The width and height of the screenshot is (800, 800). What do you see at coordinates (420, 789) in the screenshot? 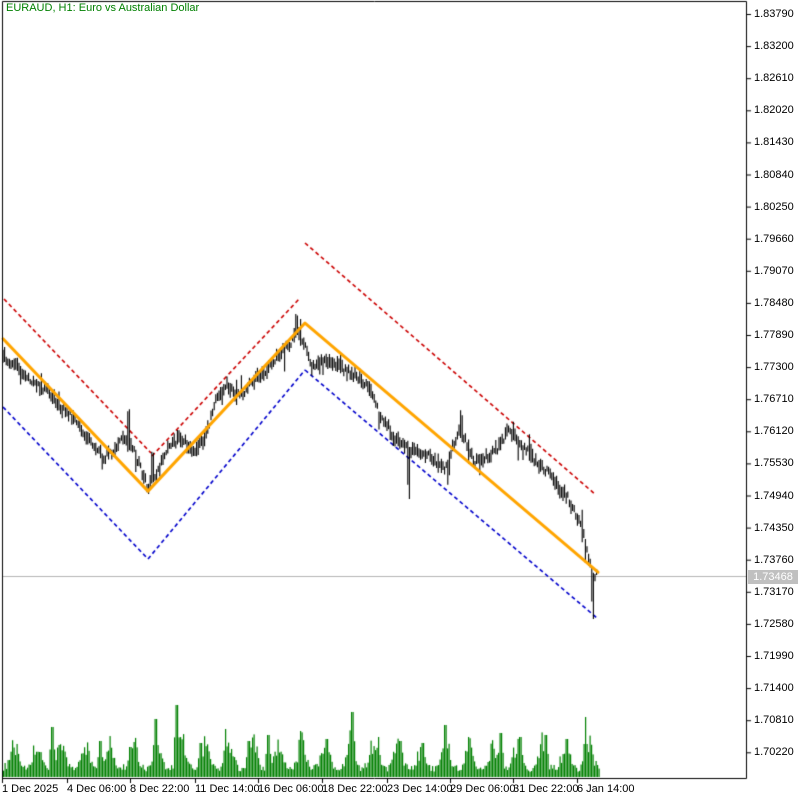
I see `time-axis-label: 23 Dec 14:00` at bounding box center [420, 789].